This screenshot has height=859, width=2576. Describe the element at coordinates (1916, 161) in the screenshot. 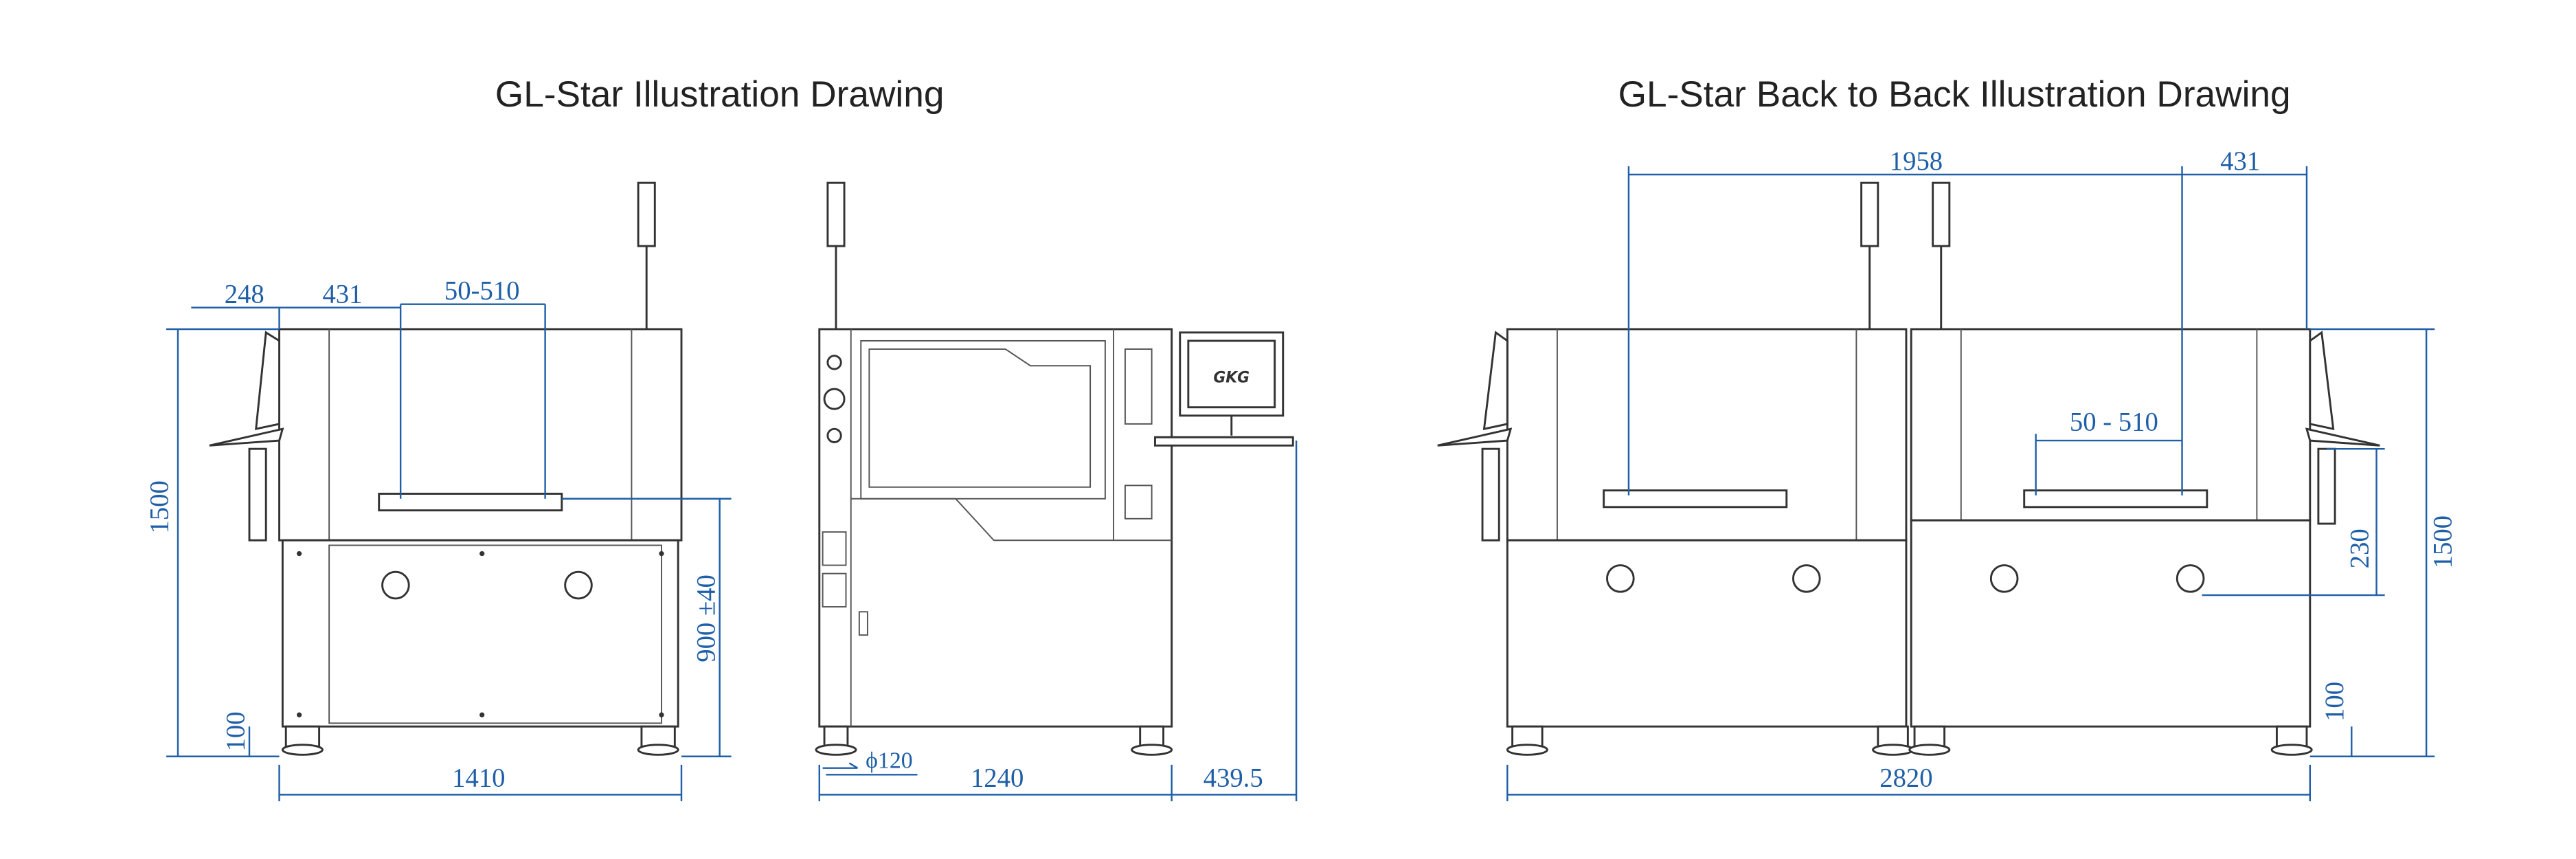

I see `dimension-label: 1958` at that location.